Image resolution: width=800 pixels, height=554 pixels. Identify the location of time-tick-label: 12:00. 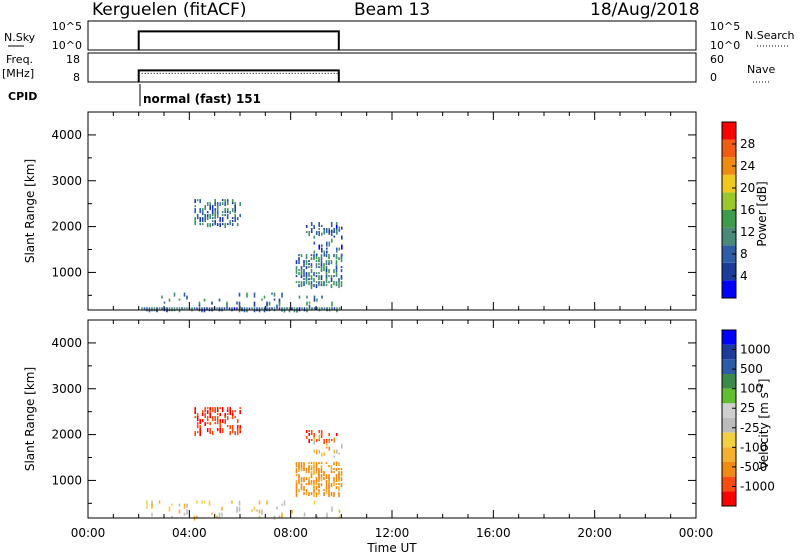
(392, 533).